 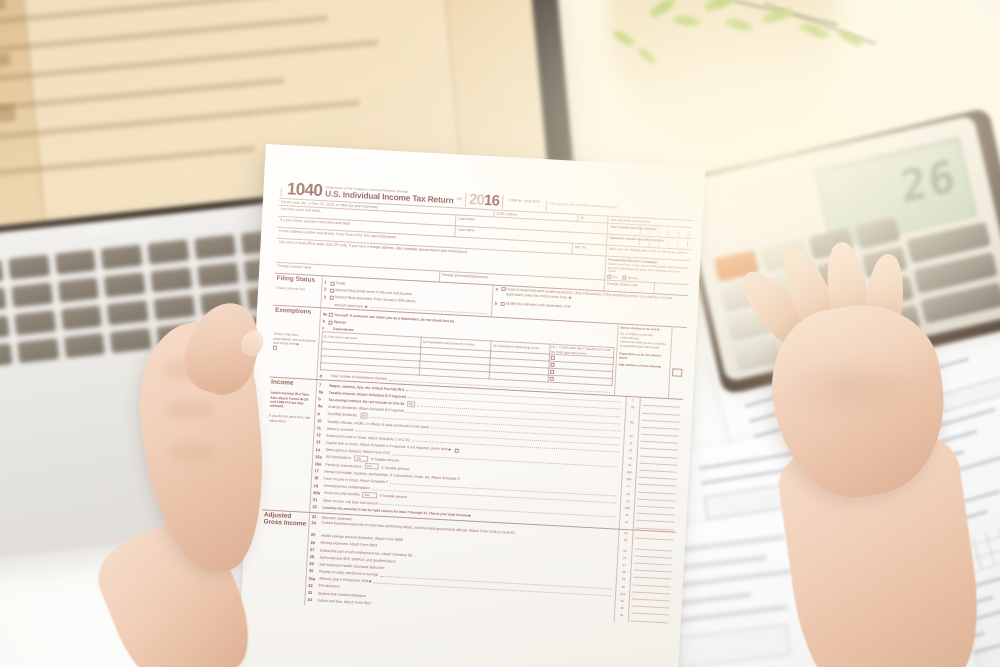 I want to click on filing-status-heading: Filing Status, so click(x=296, y=280).